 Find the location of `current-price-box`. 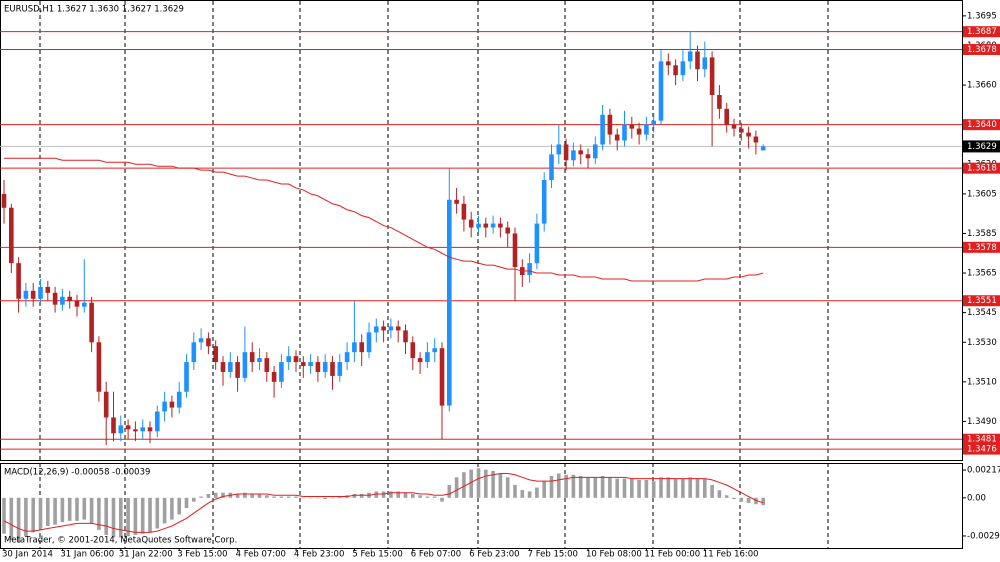

current-price-box is located at coordinates (981, 146).